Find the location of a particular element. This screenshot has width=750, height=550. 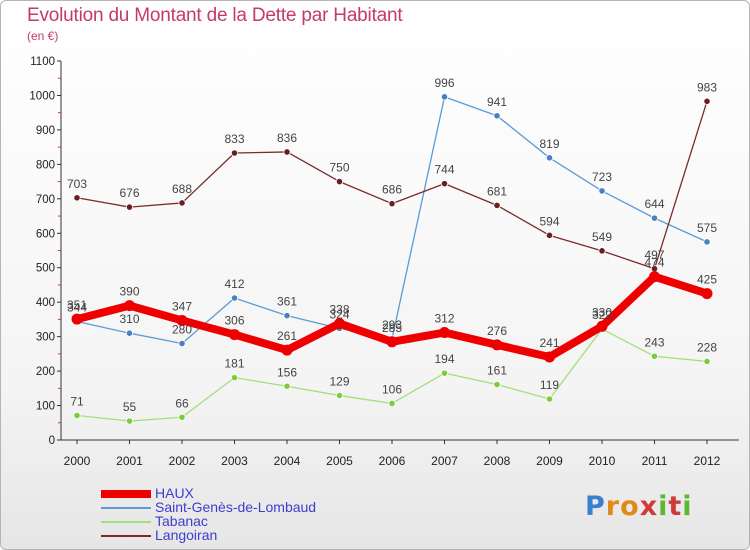

y-tick-label: 100 is located at coordinates (45, 407).